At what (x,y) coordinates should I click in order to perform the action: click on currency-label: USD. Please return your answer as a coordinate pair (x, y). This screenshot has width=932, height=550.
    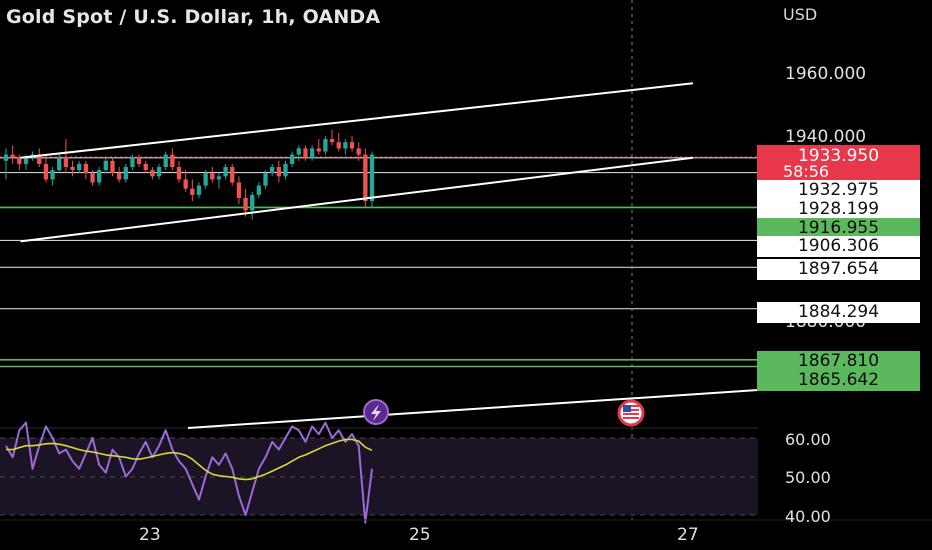
    Looking at the image, I should click on (800, 14).